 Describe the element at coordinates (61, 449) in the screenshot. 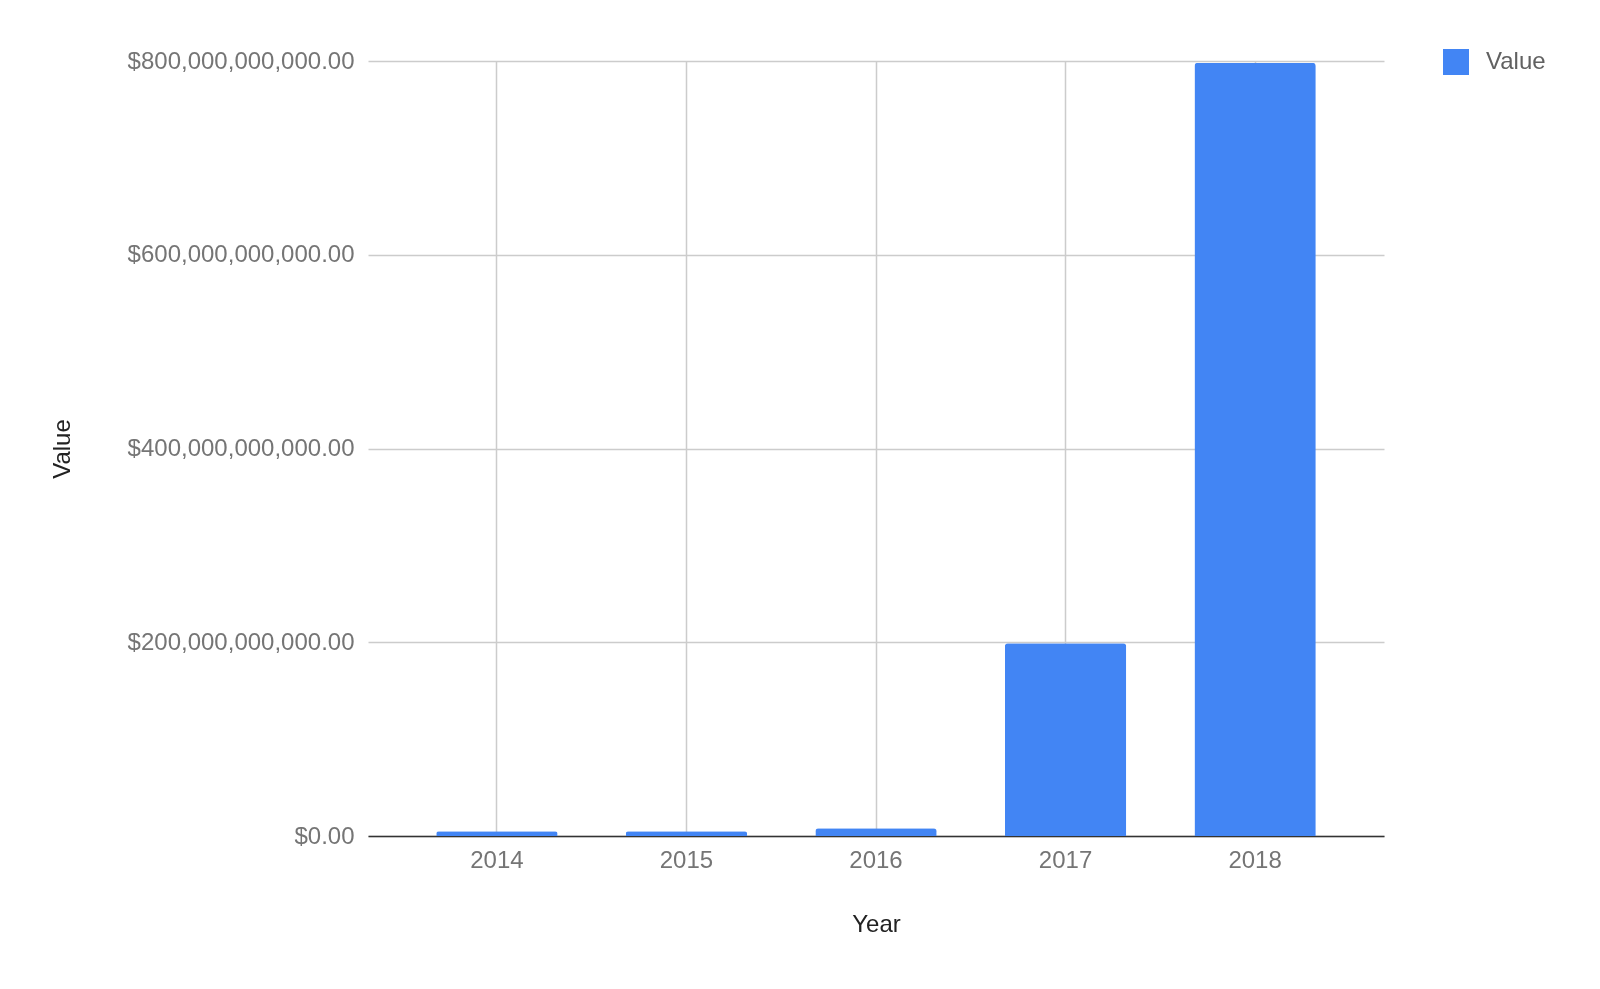

I see `y-axis-title: Value` at that location.